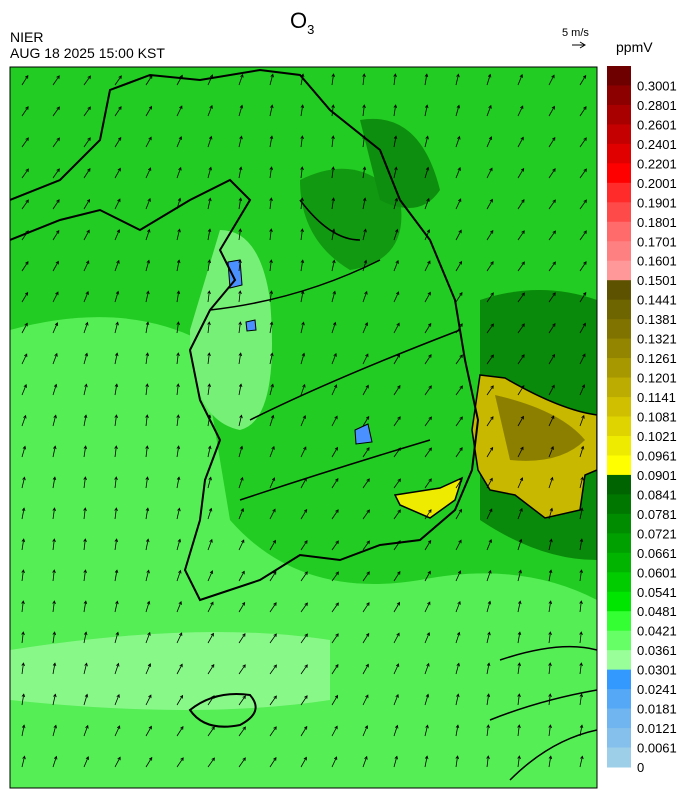 The height and width of the screenshot is (803, 692). What do you see at coordinates (302, 22) in the screenshot?
I see `title: O3` at bounding box center [302, 22].